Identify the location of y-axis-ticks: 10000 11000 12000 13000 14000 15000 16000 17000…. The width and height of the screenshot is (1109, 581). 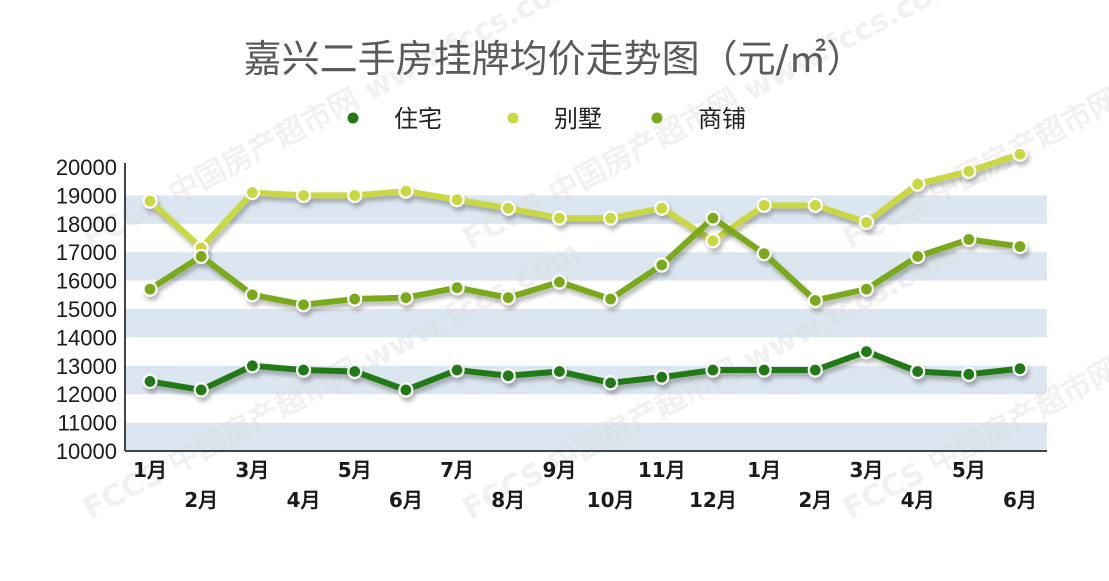
(86, 309).